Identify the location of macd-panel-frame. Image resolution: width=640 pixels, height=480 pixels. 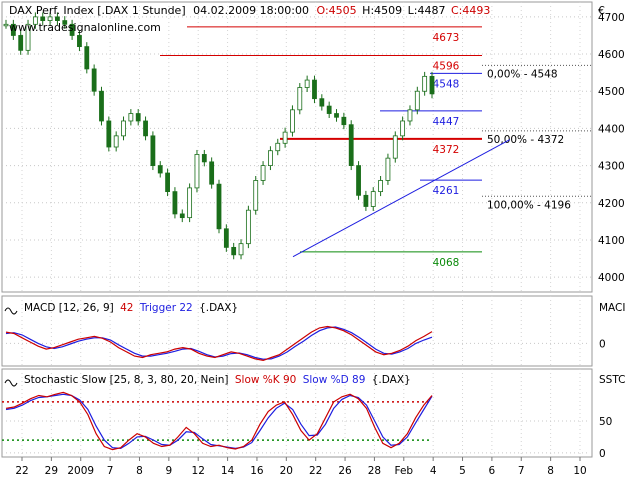
(297, 331).